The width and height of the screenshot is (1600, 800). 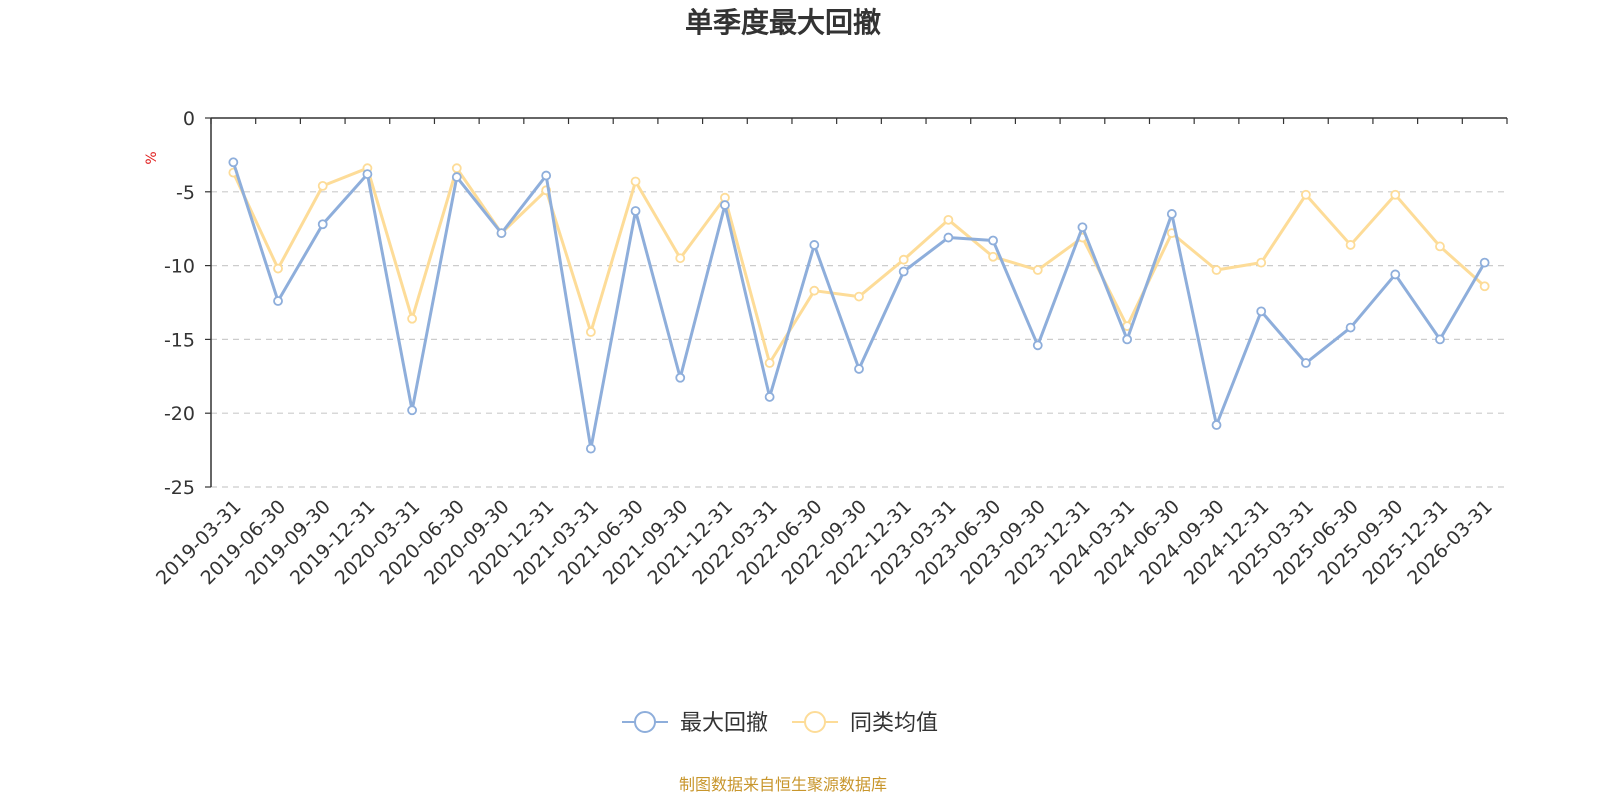 I want to click on legend-item-2: 同类均值, so click(x=865, y=723).